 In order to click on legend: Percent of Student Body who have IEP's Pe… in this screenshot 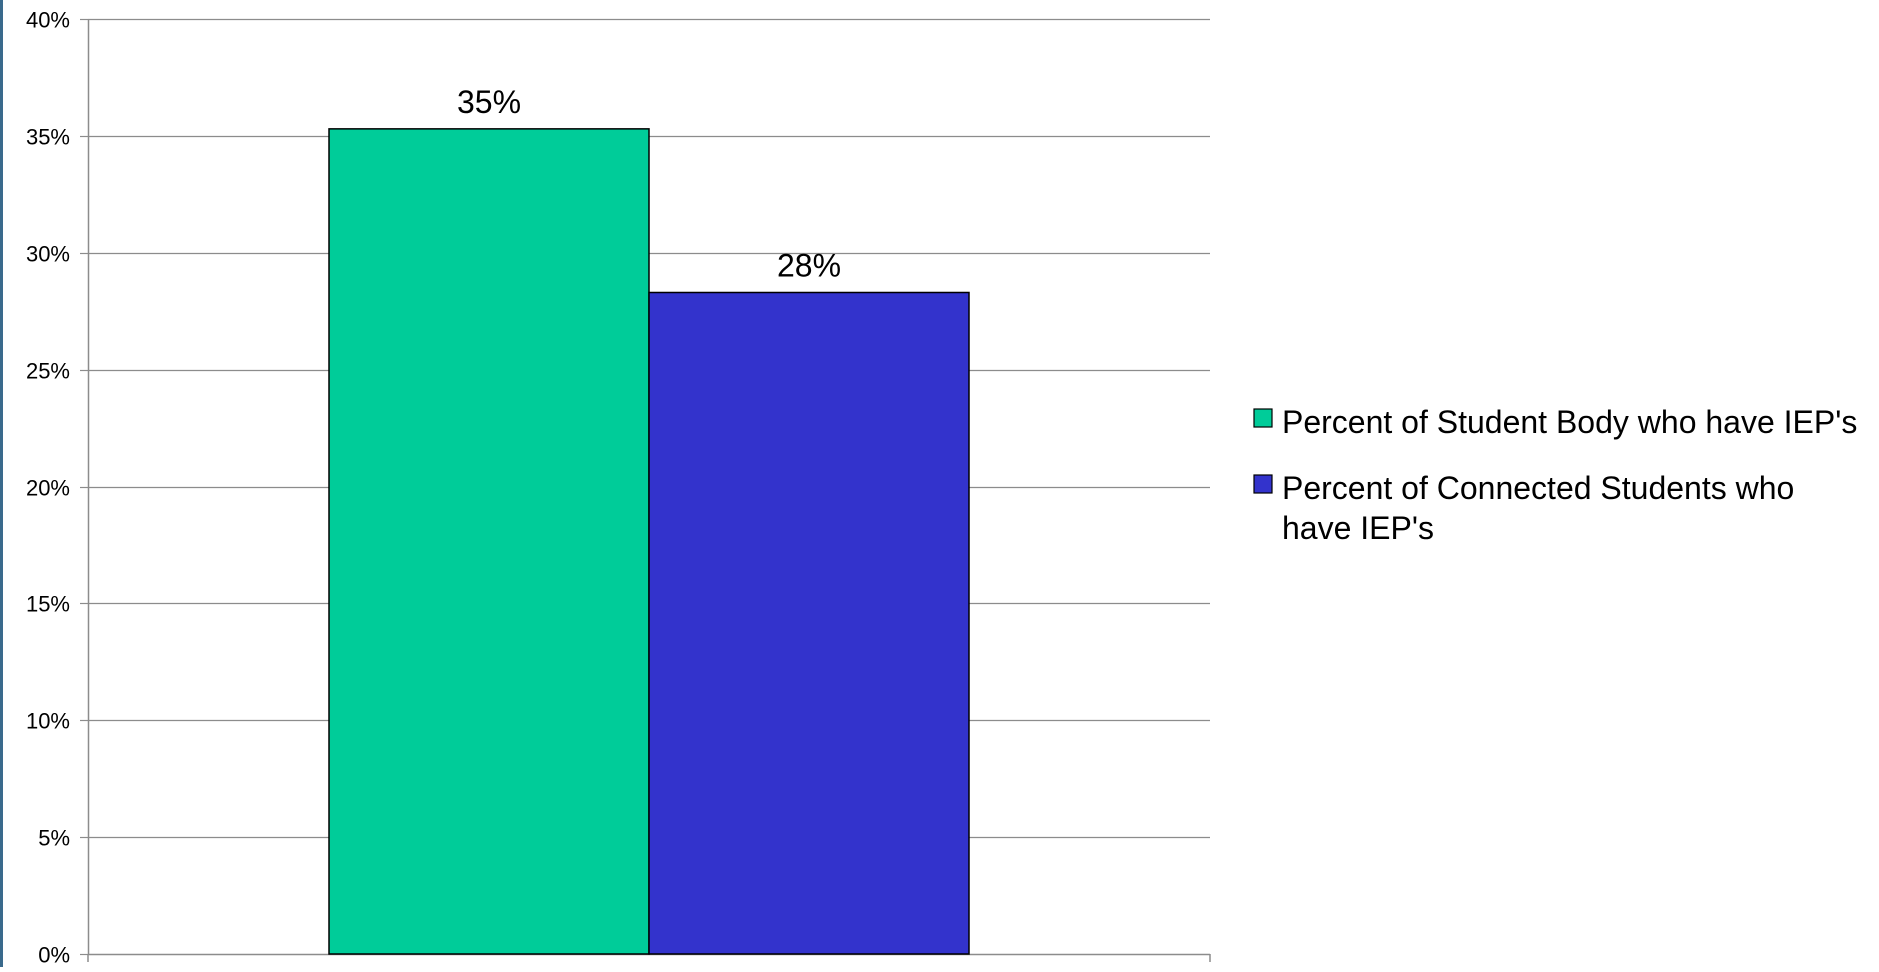, I will do `click(1555, 475)`.